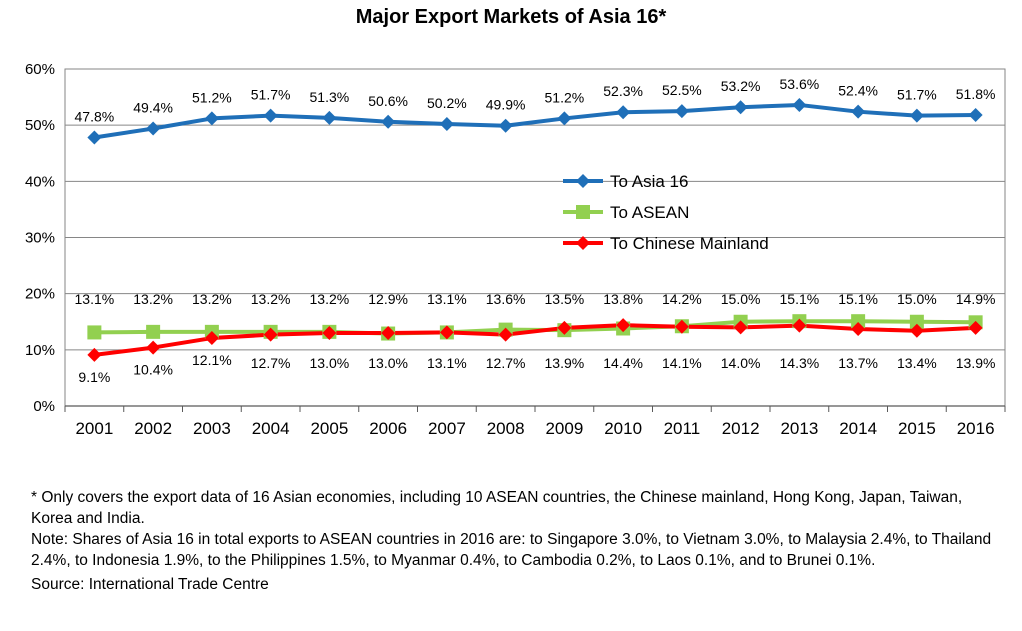 The width and height of the screenshot is (1022, 631). What do you see at coordinates (40, 69) in the screenshot?
I see `y-tick-label: 60%` at bounding box center [40, 69].